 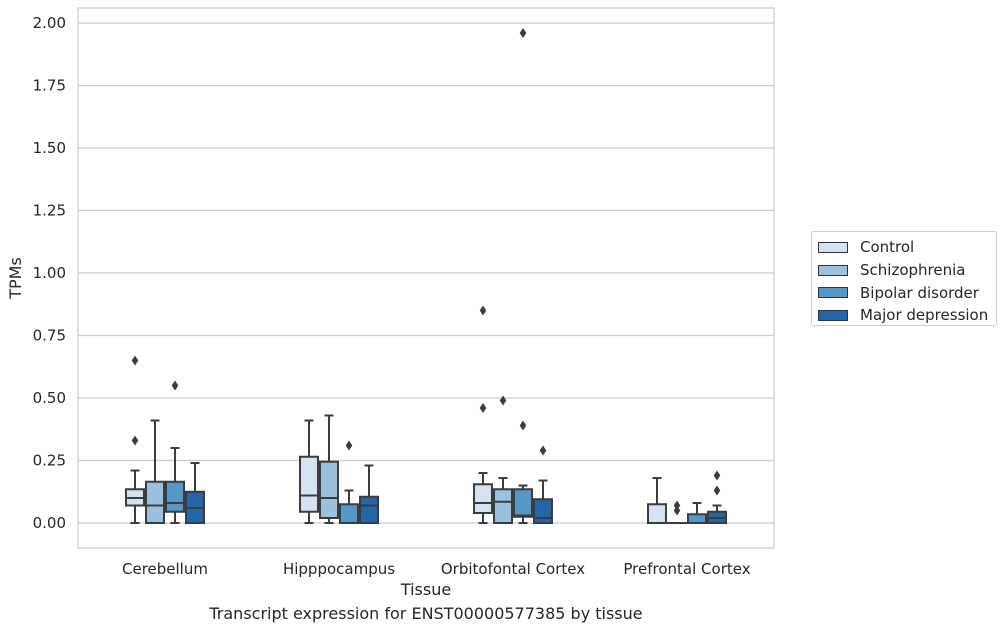 I want to click on x-axis-label: Tissue, so click(x=425, y=589).